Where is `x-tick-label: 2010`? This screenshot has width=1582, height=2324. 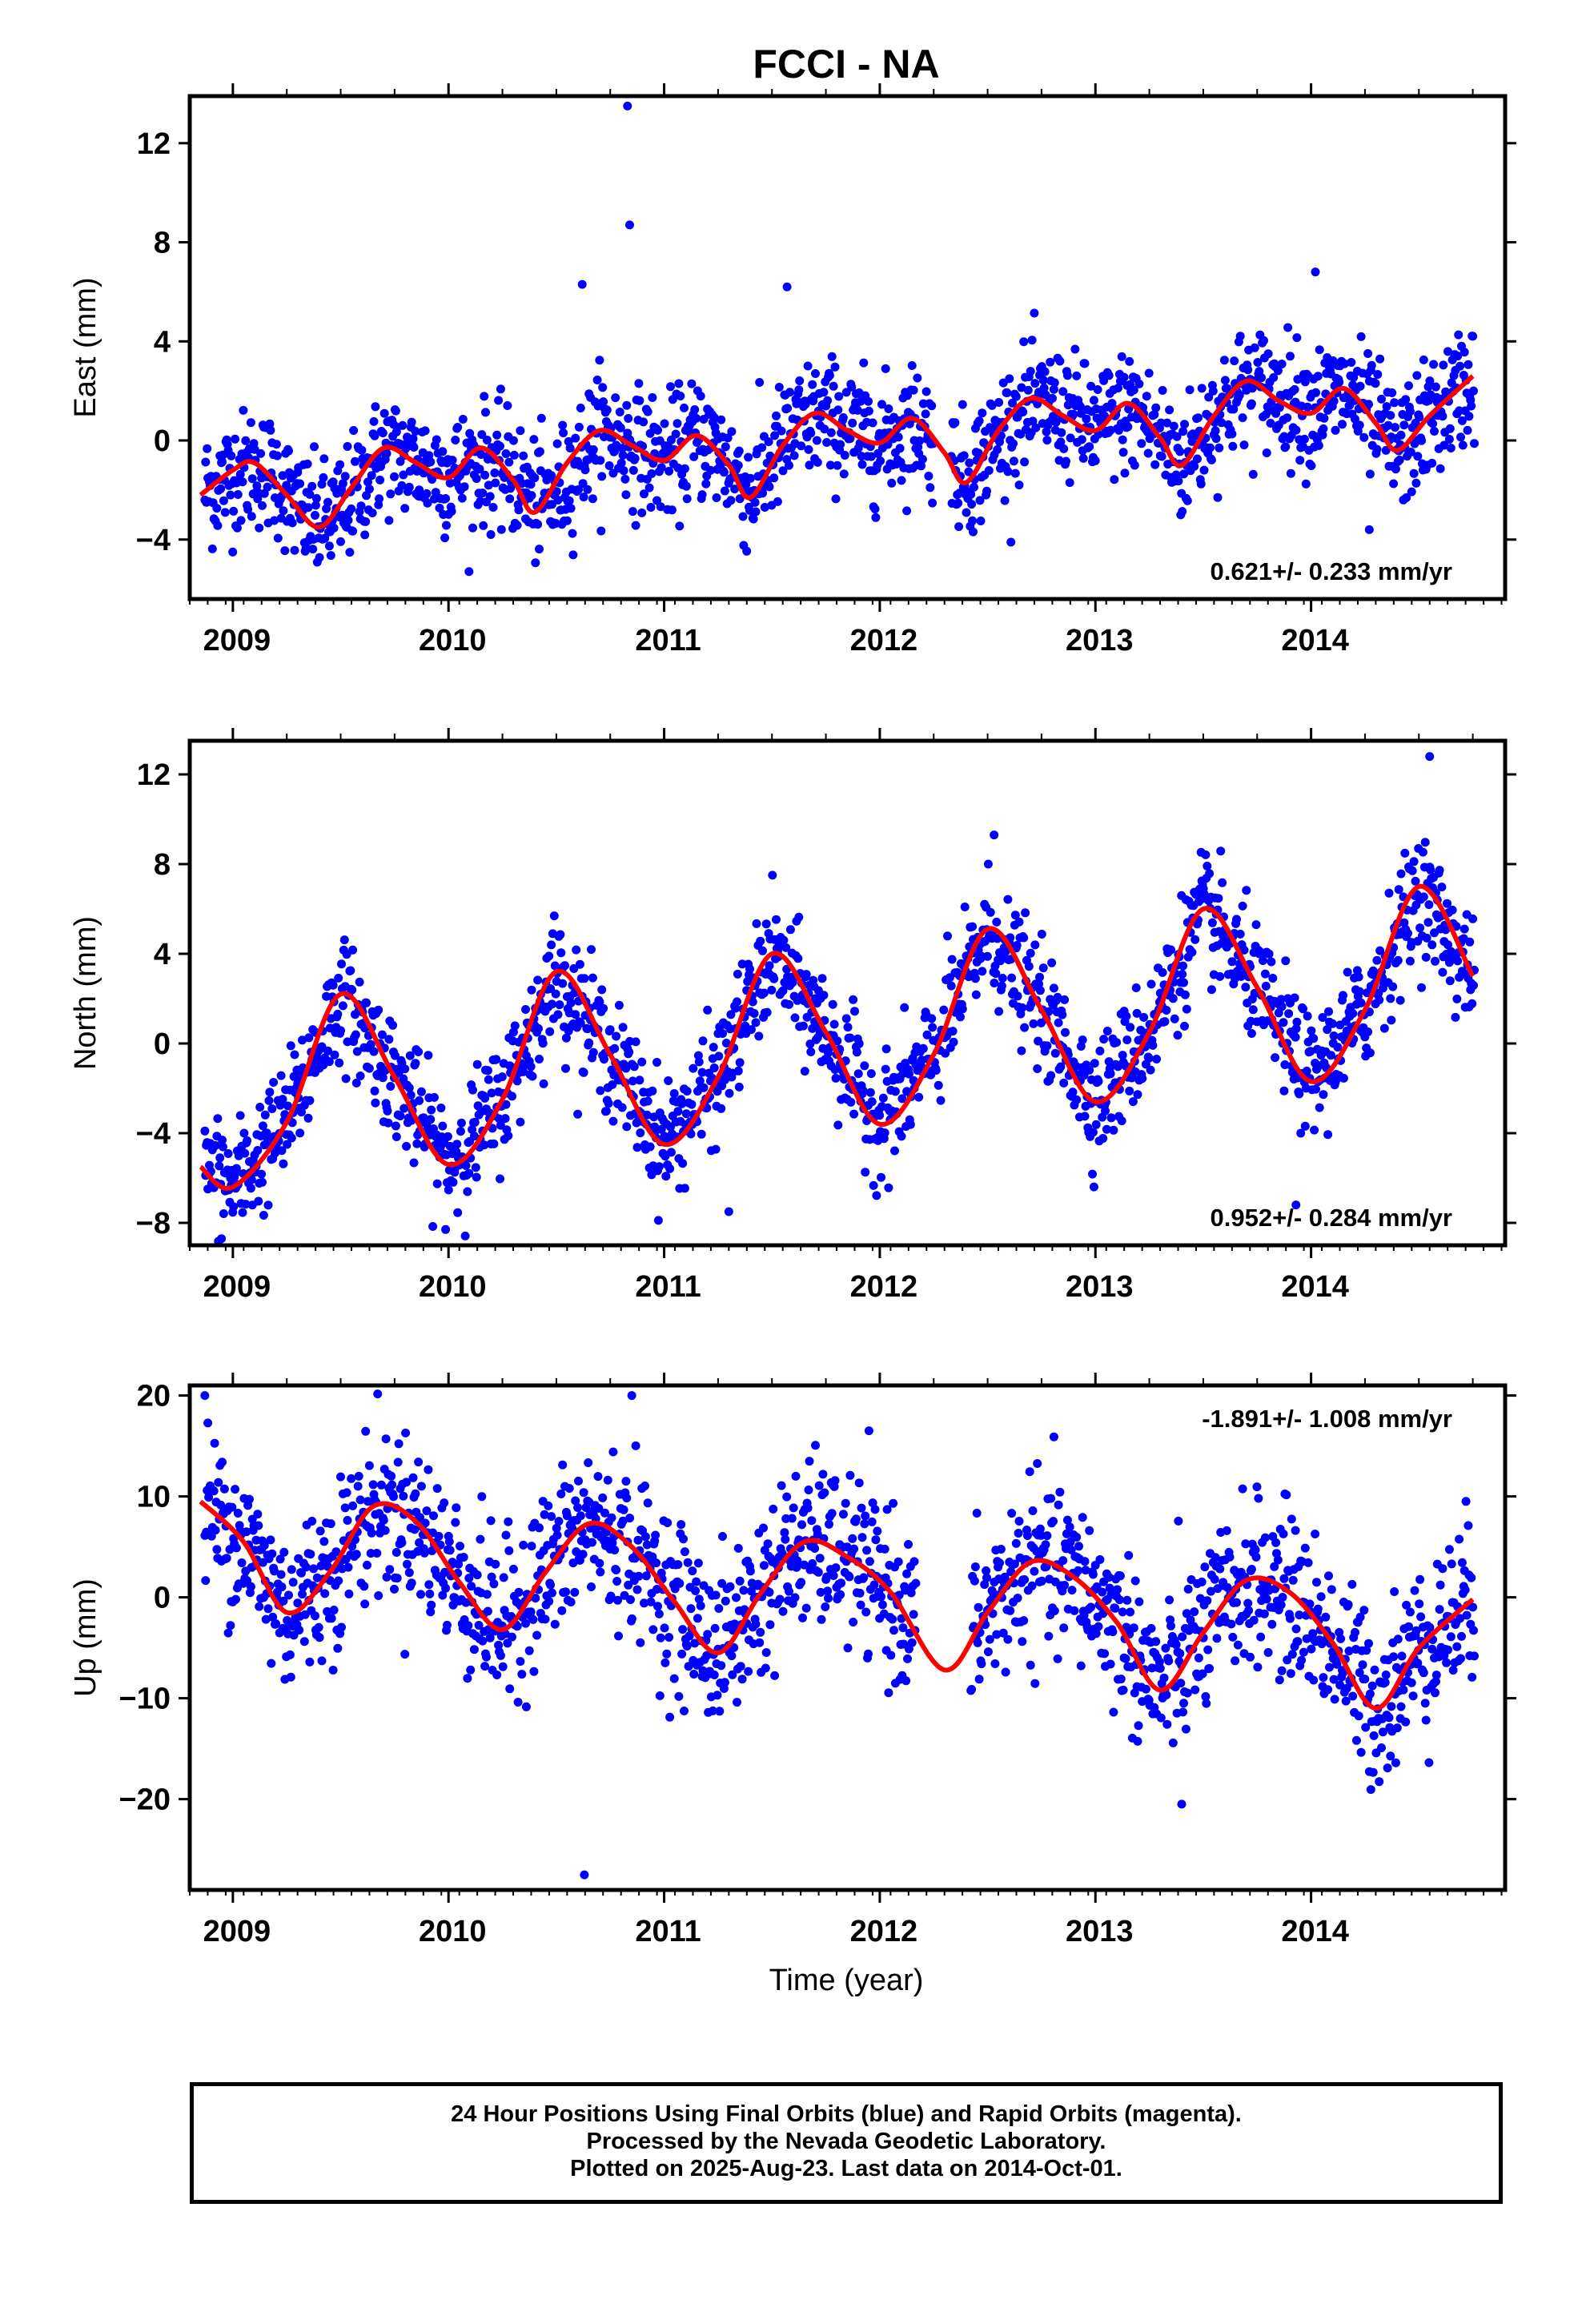
x-tick-label: 2010 is located at coordinates (453, 1287).